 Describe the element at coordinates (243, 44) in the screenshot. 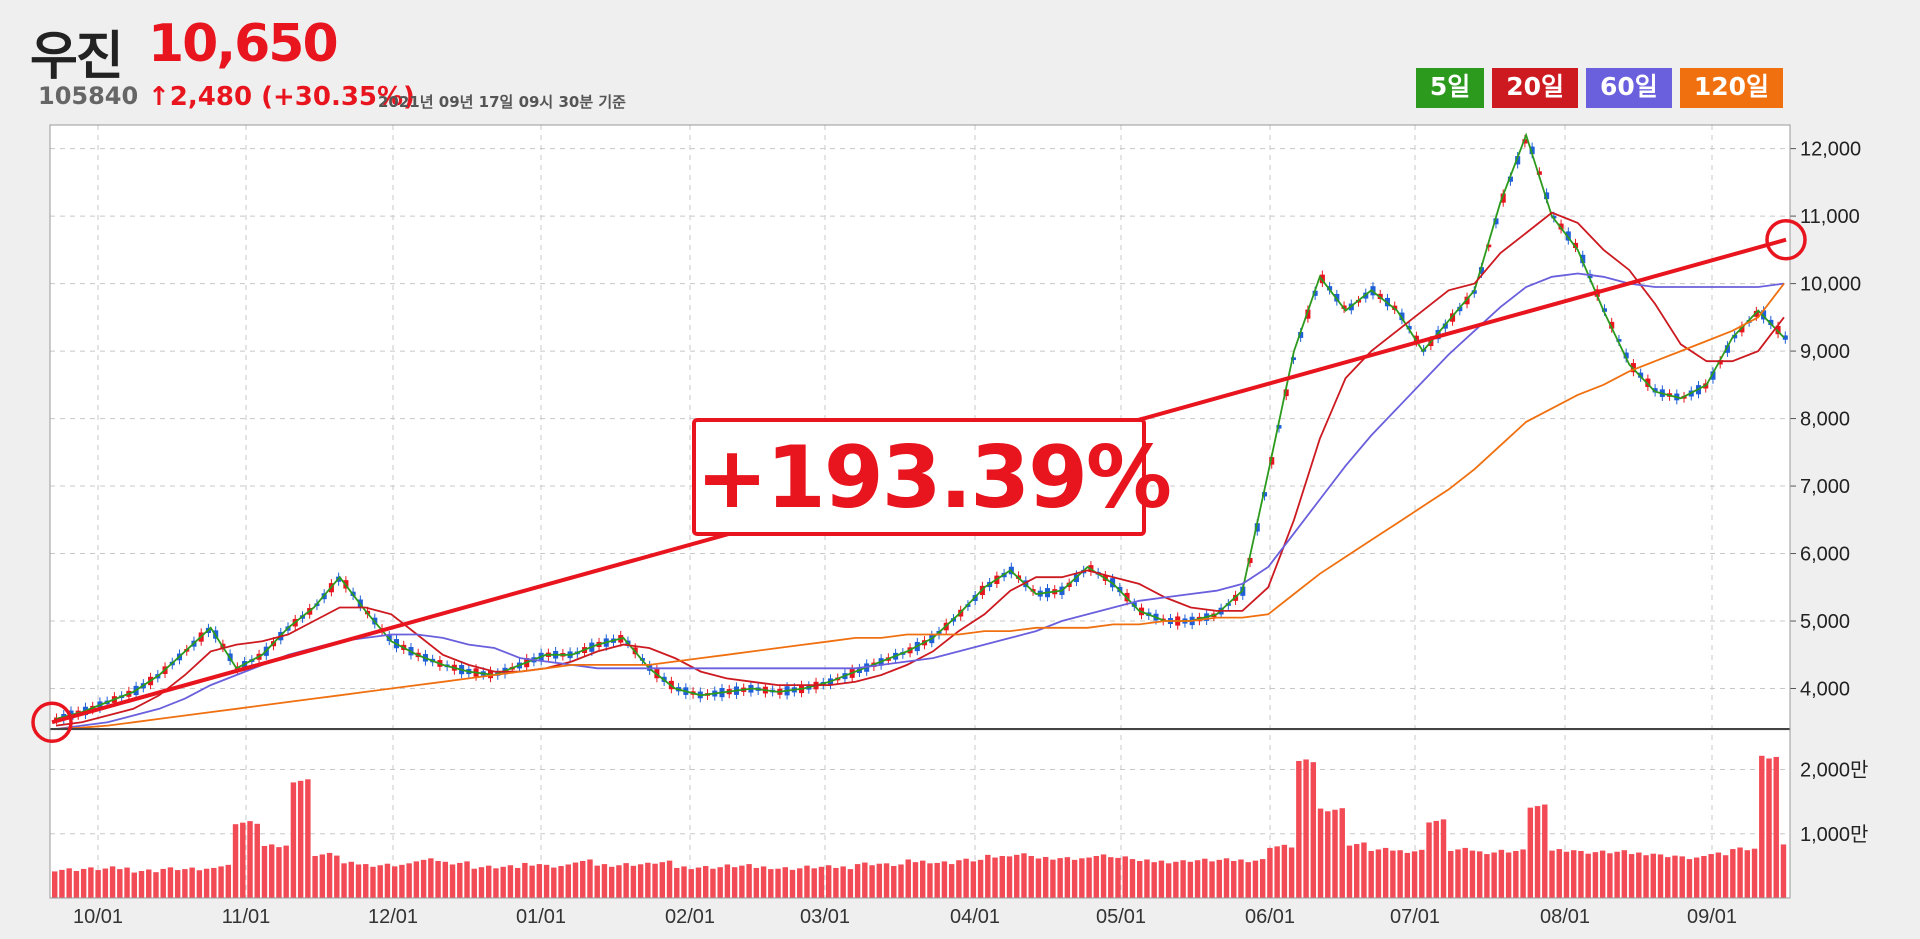

I see `current-price: 10,650` at that location.